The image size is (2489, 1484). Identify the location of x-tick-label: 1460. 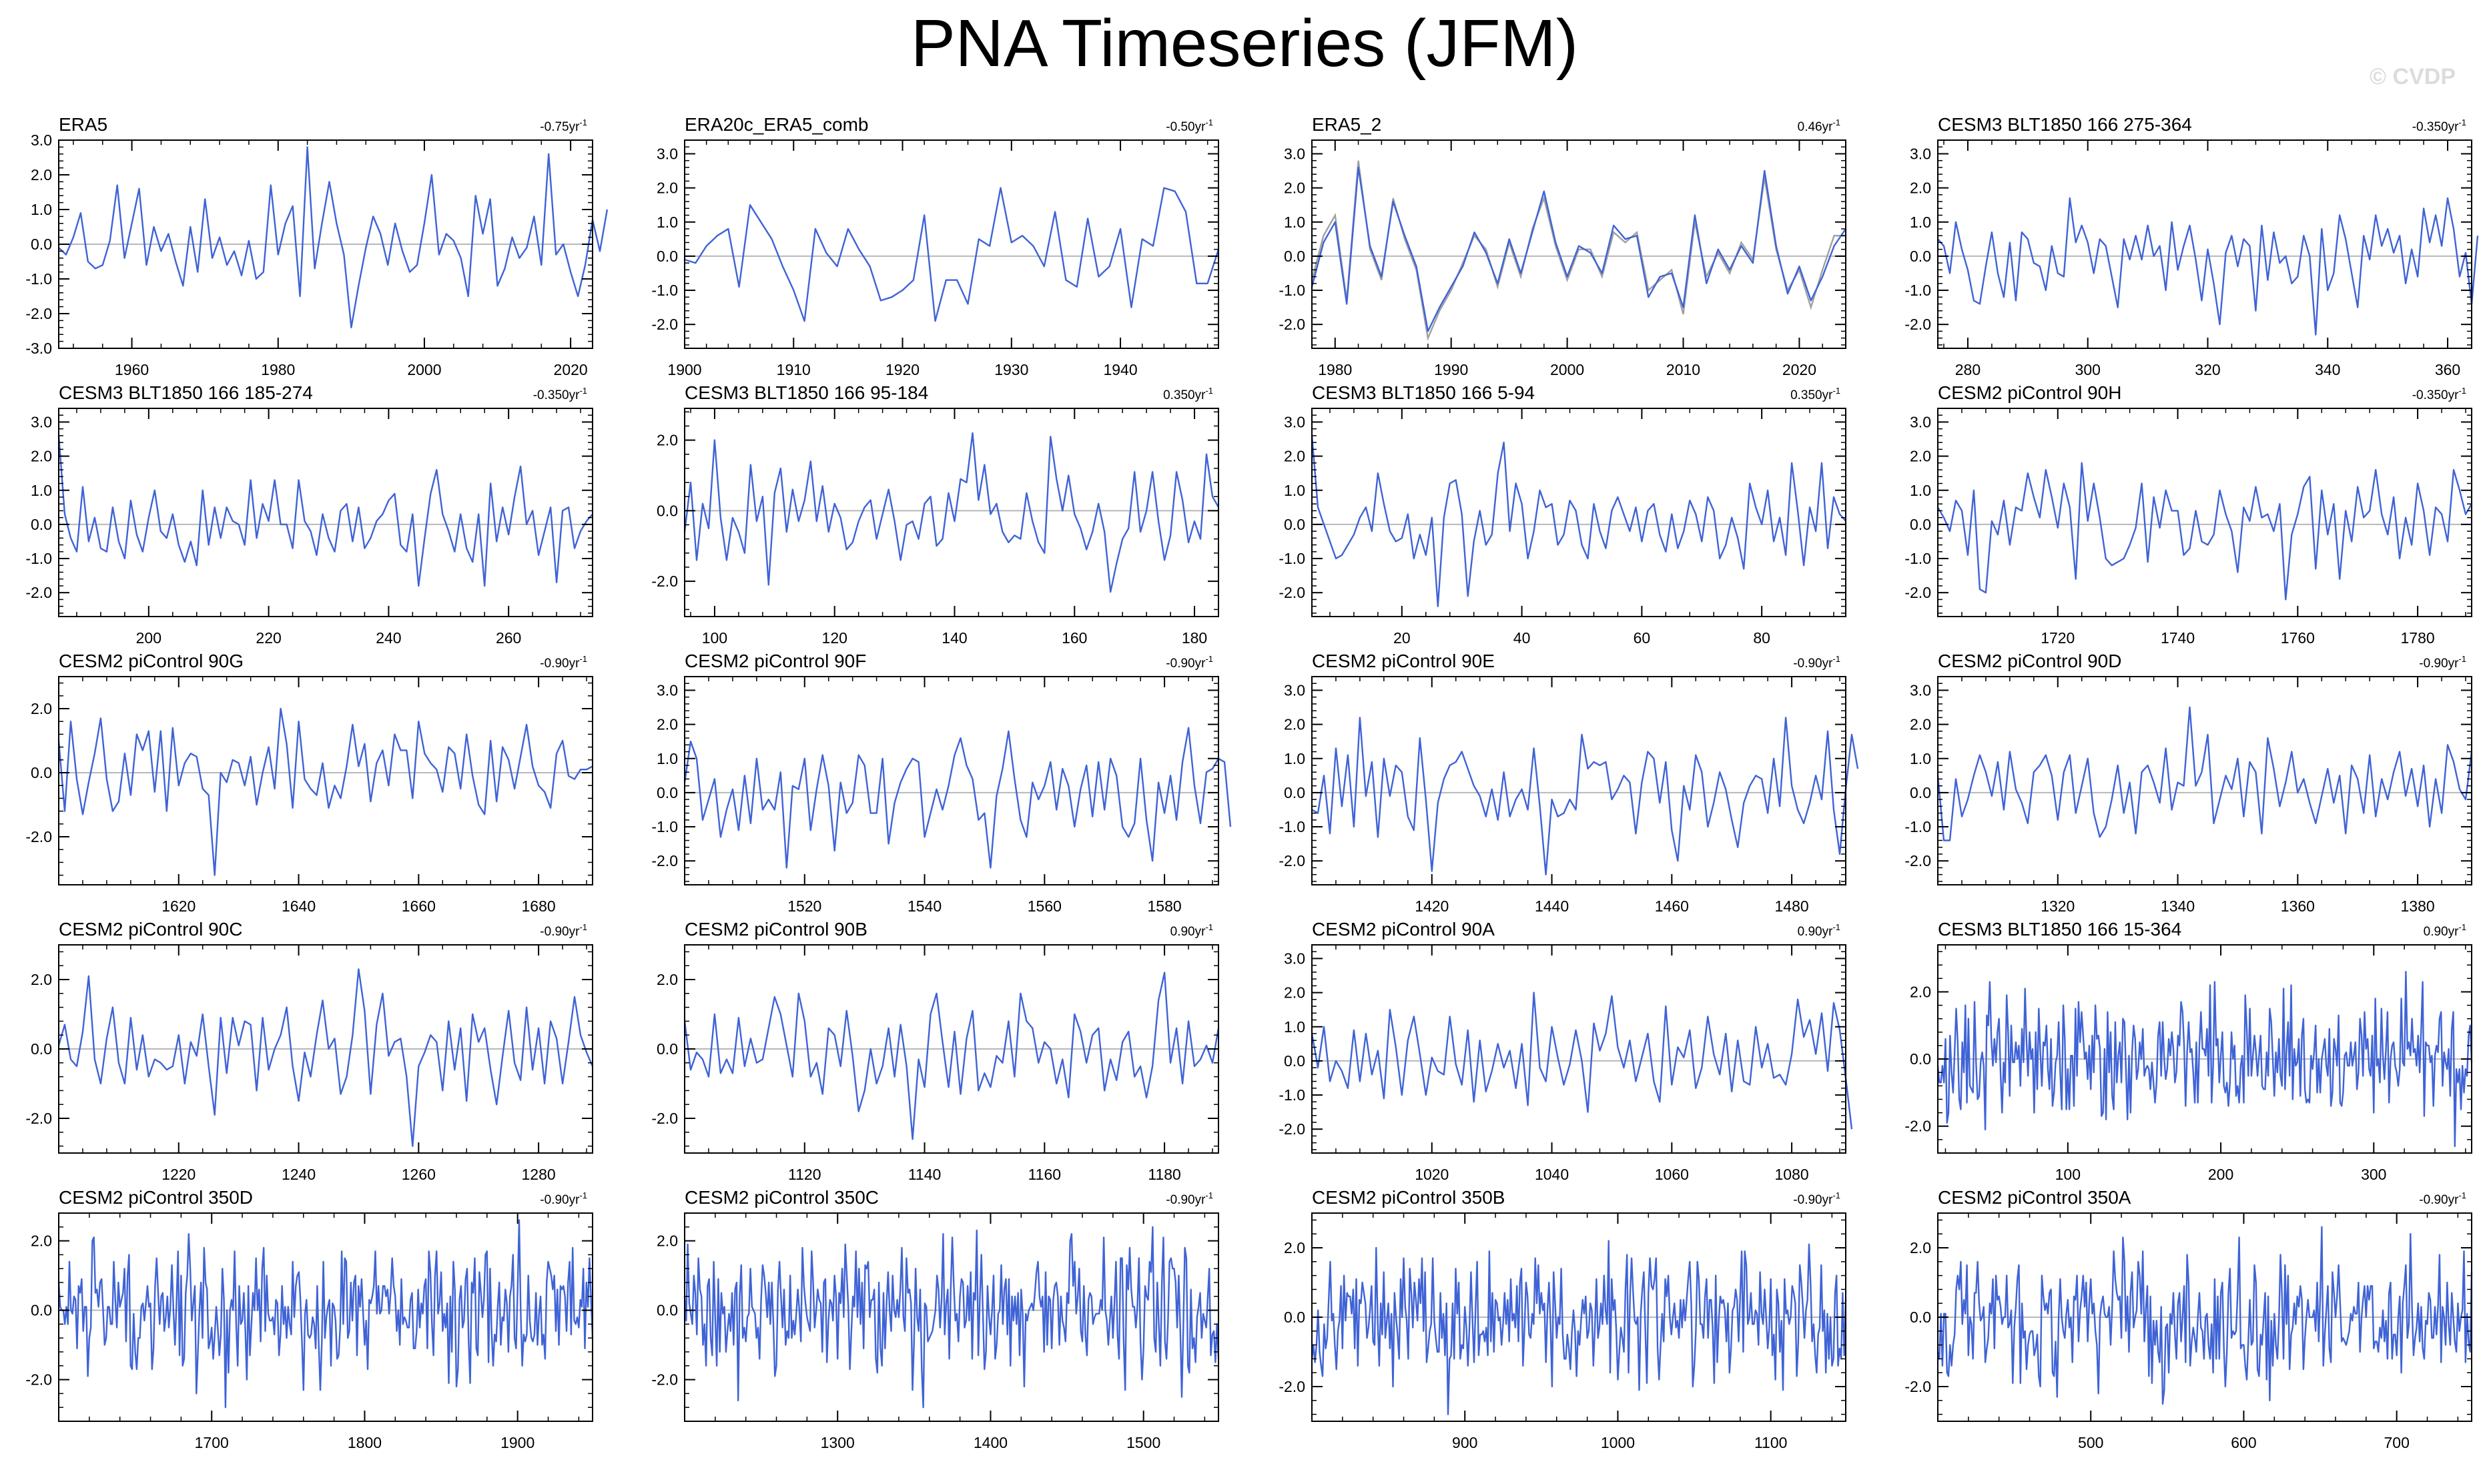
(1672, 906).